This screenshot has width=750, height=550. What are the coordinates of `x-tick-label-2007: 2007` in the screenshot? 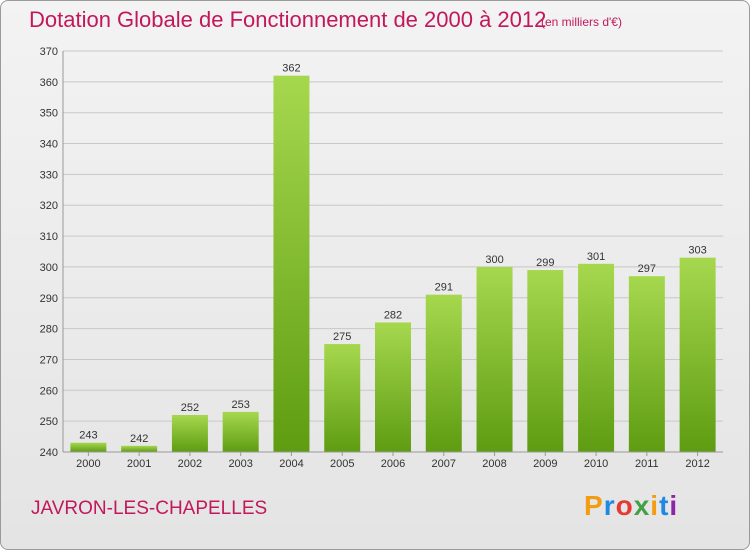 It's located at (444, 464).